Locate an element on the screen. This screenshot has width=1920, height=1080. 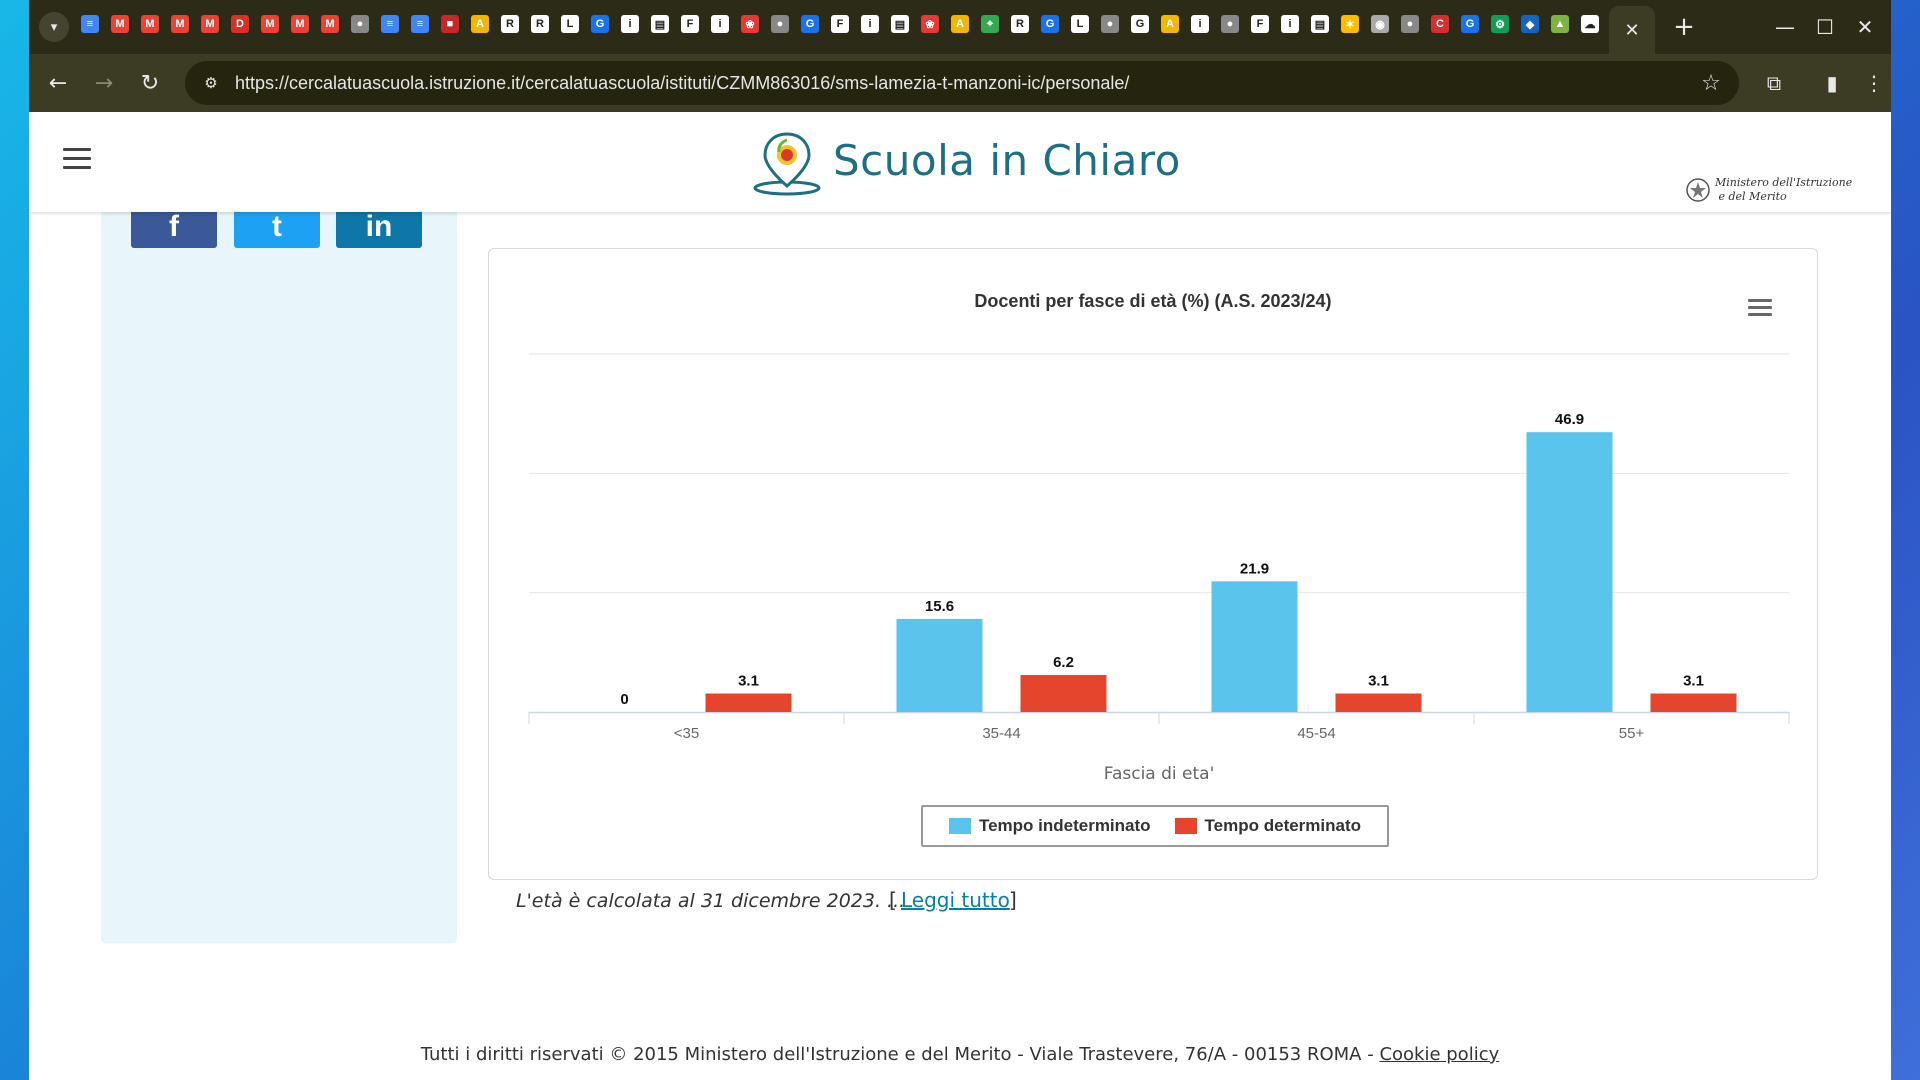
active-tab: ✕ is located at coordinates (1632, 30).